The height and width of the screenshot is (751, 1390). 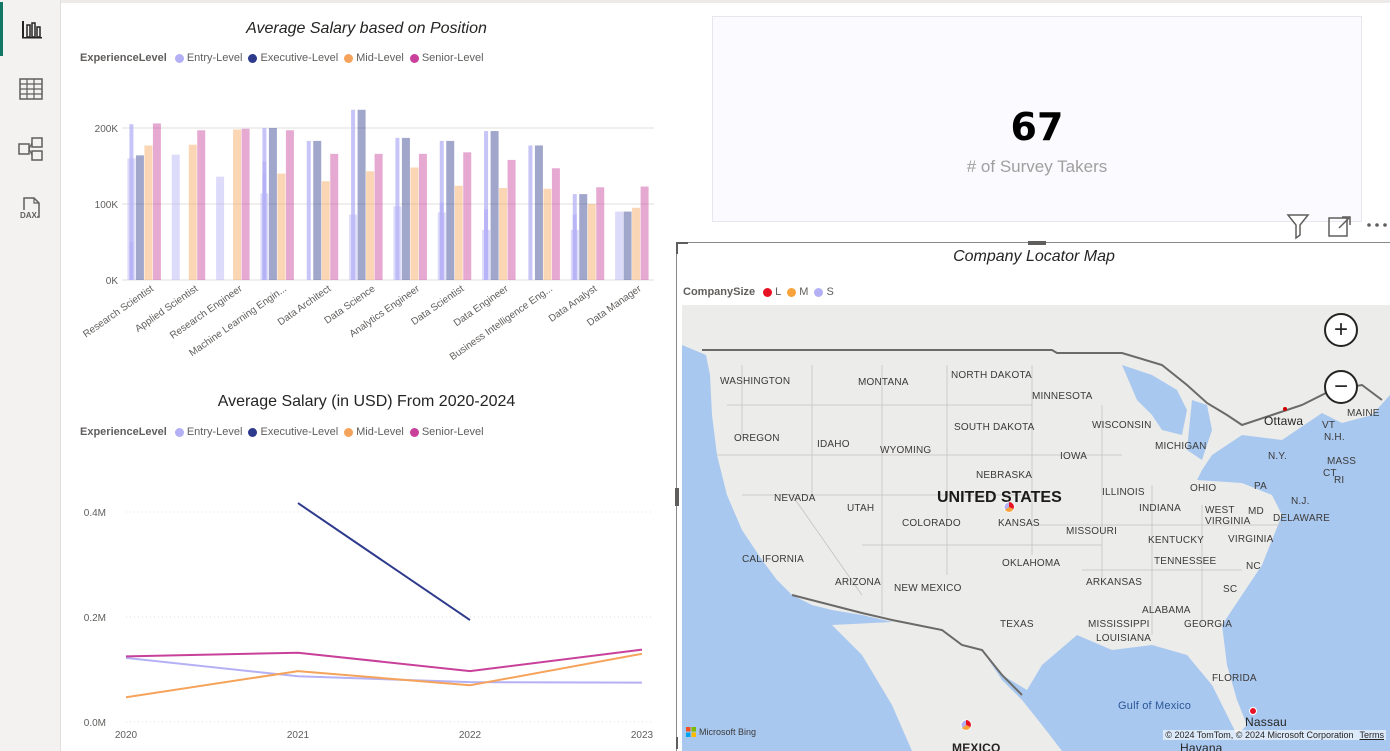 I want to click on focus-mode-icon, so click(x=1340, y=227).